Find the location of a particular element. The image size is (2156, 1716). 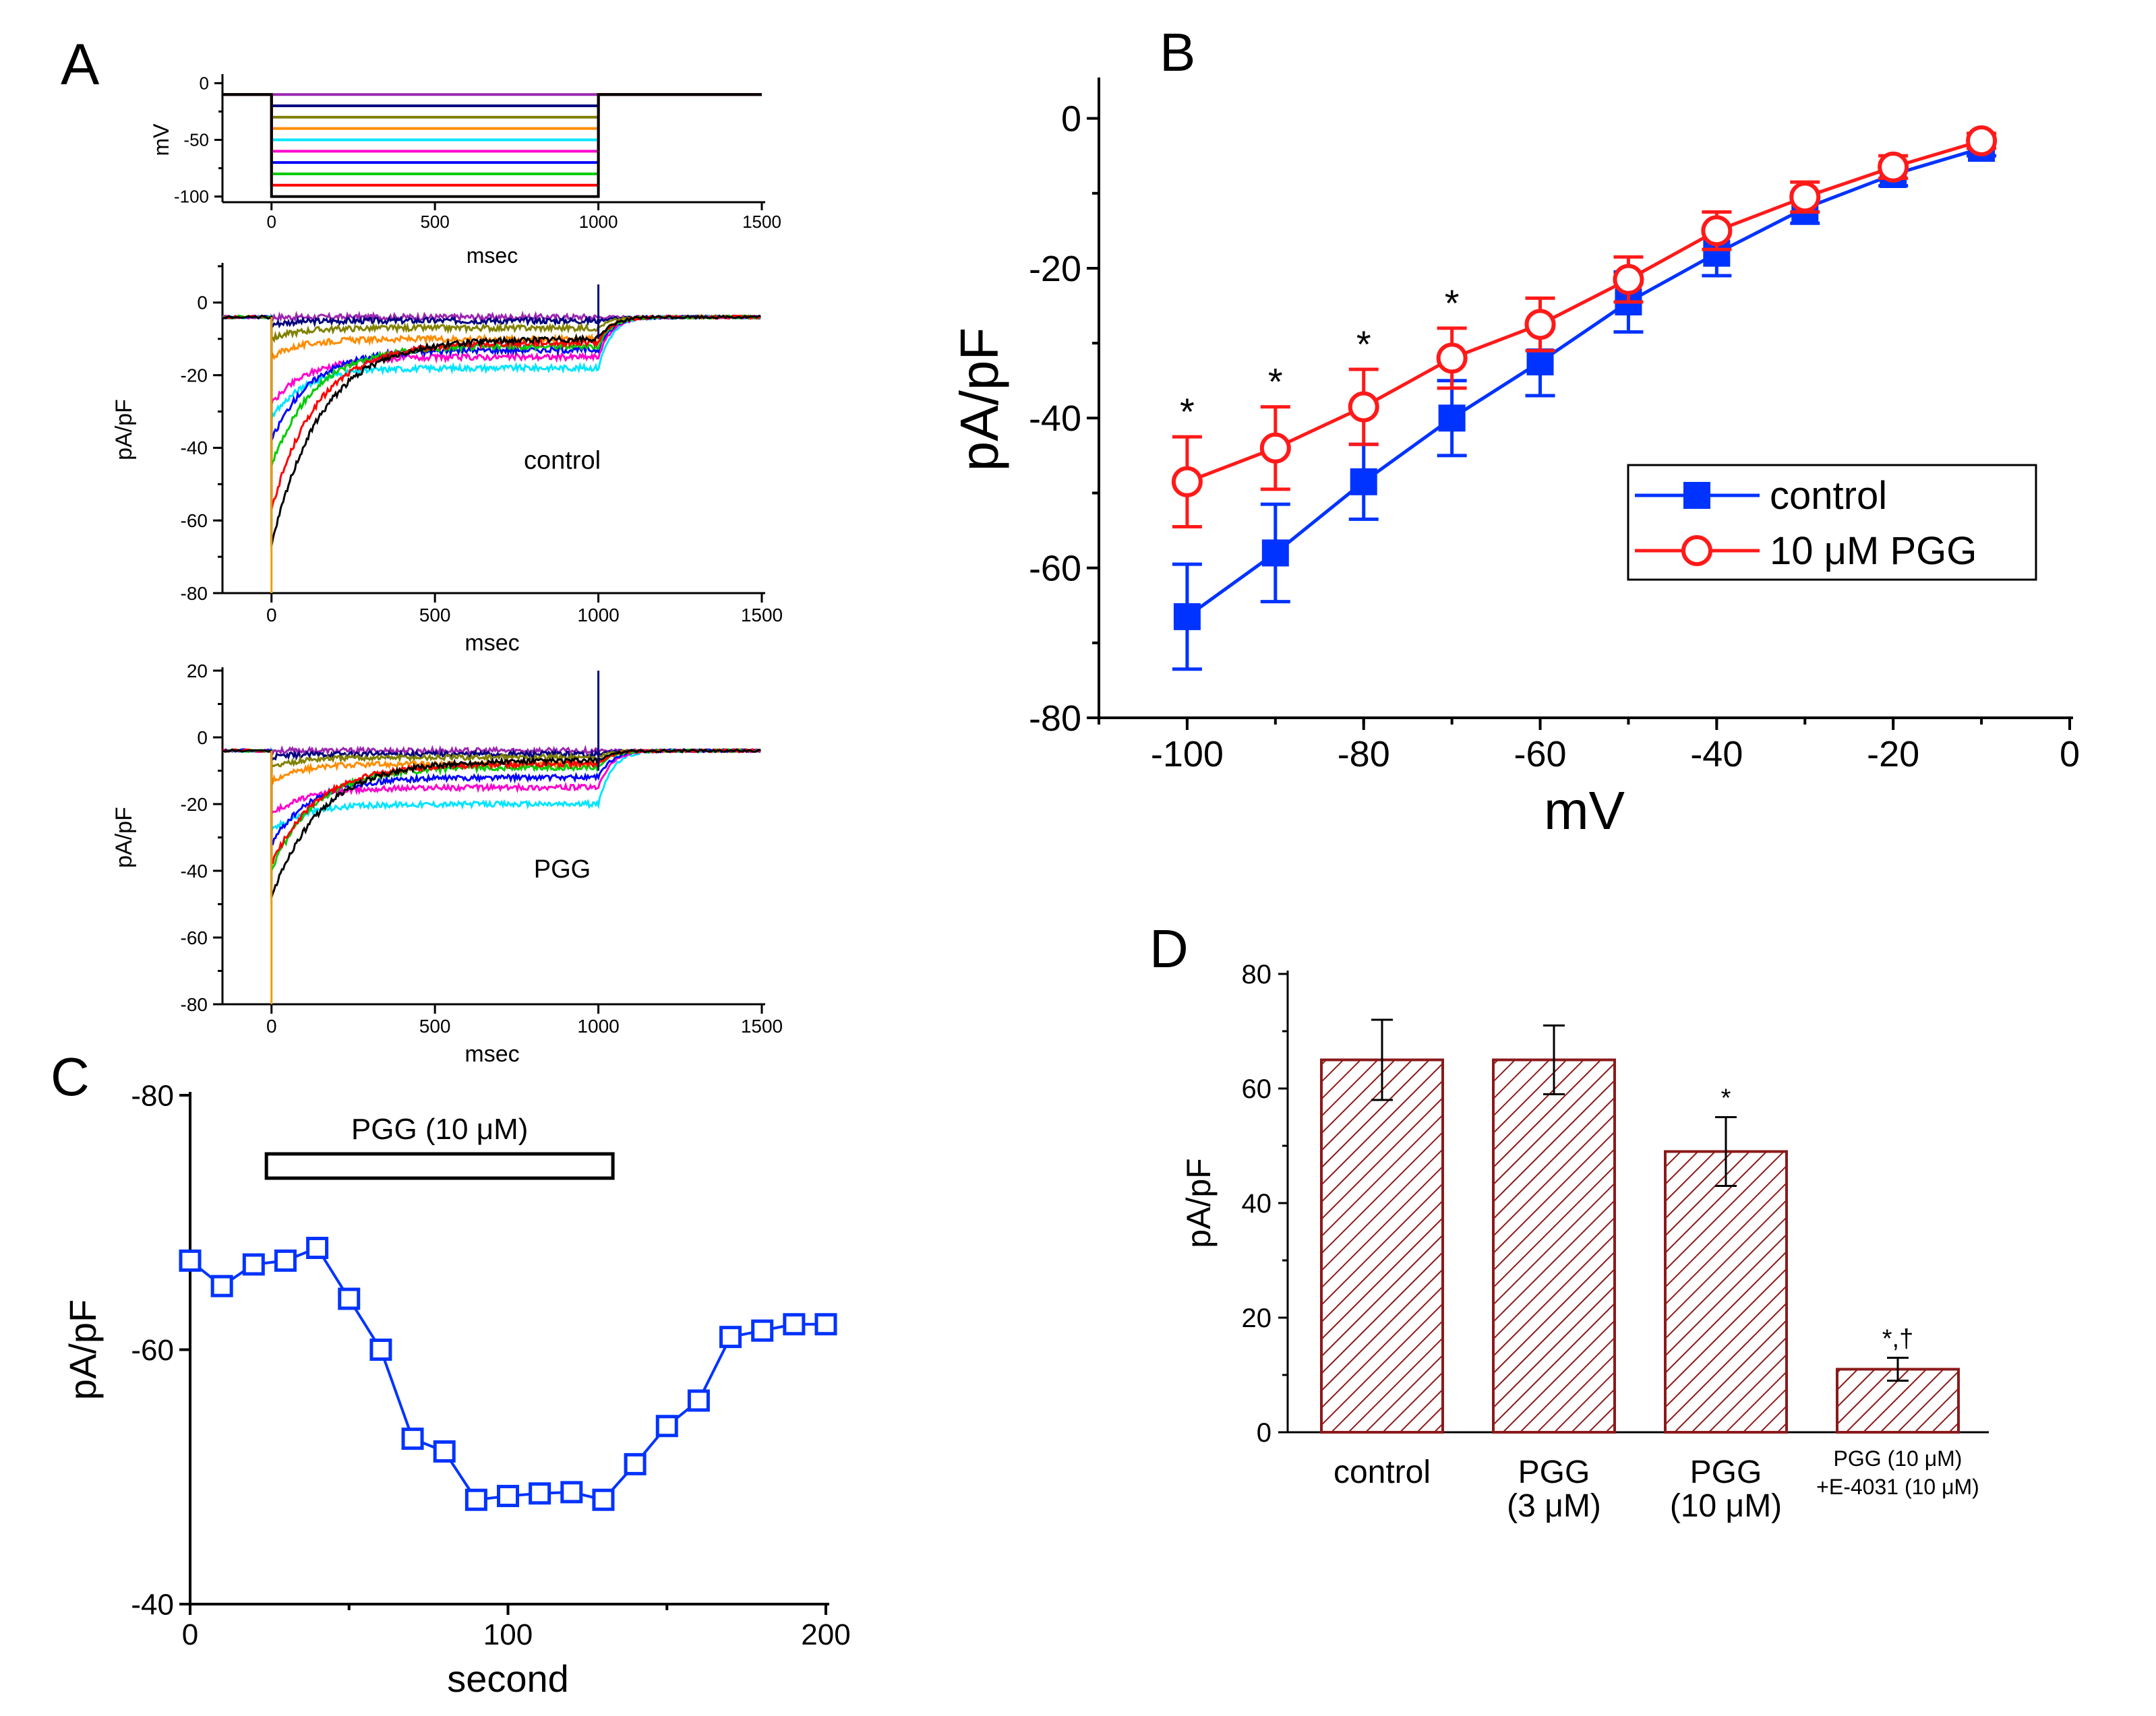

y-tick-label: 60 is located at coordinates (1257, 1089).